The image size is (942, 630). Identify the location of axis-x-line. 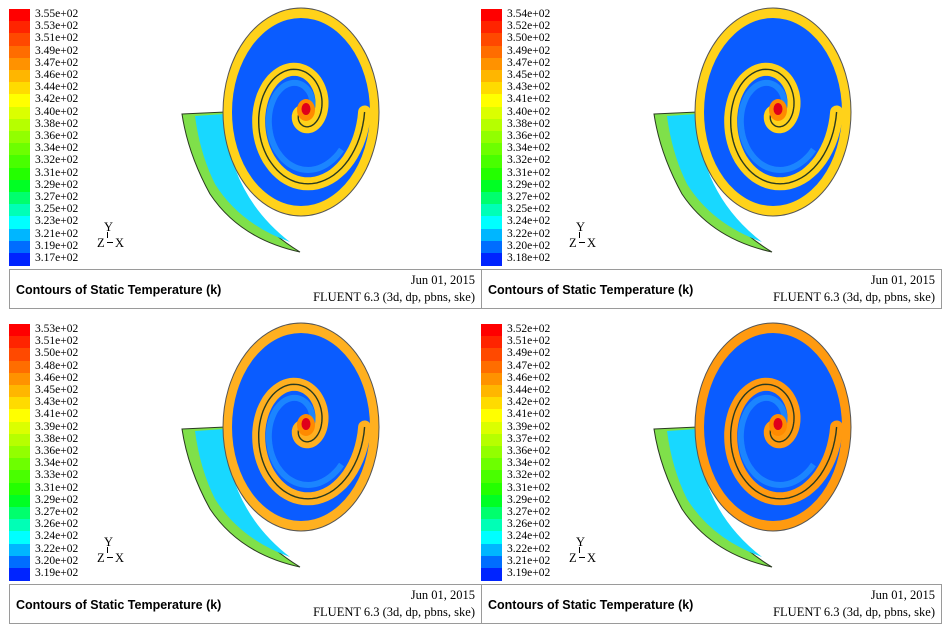
(110, 557).